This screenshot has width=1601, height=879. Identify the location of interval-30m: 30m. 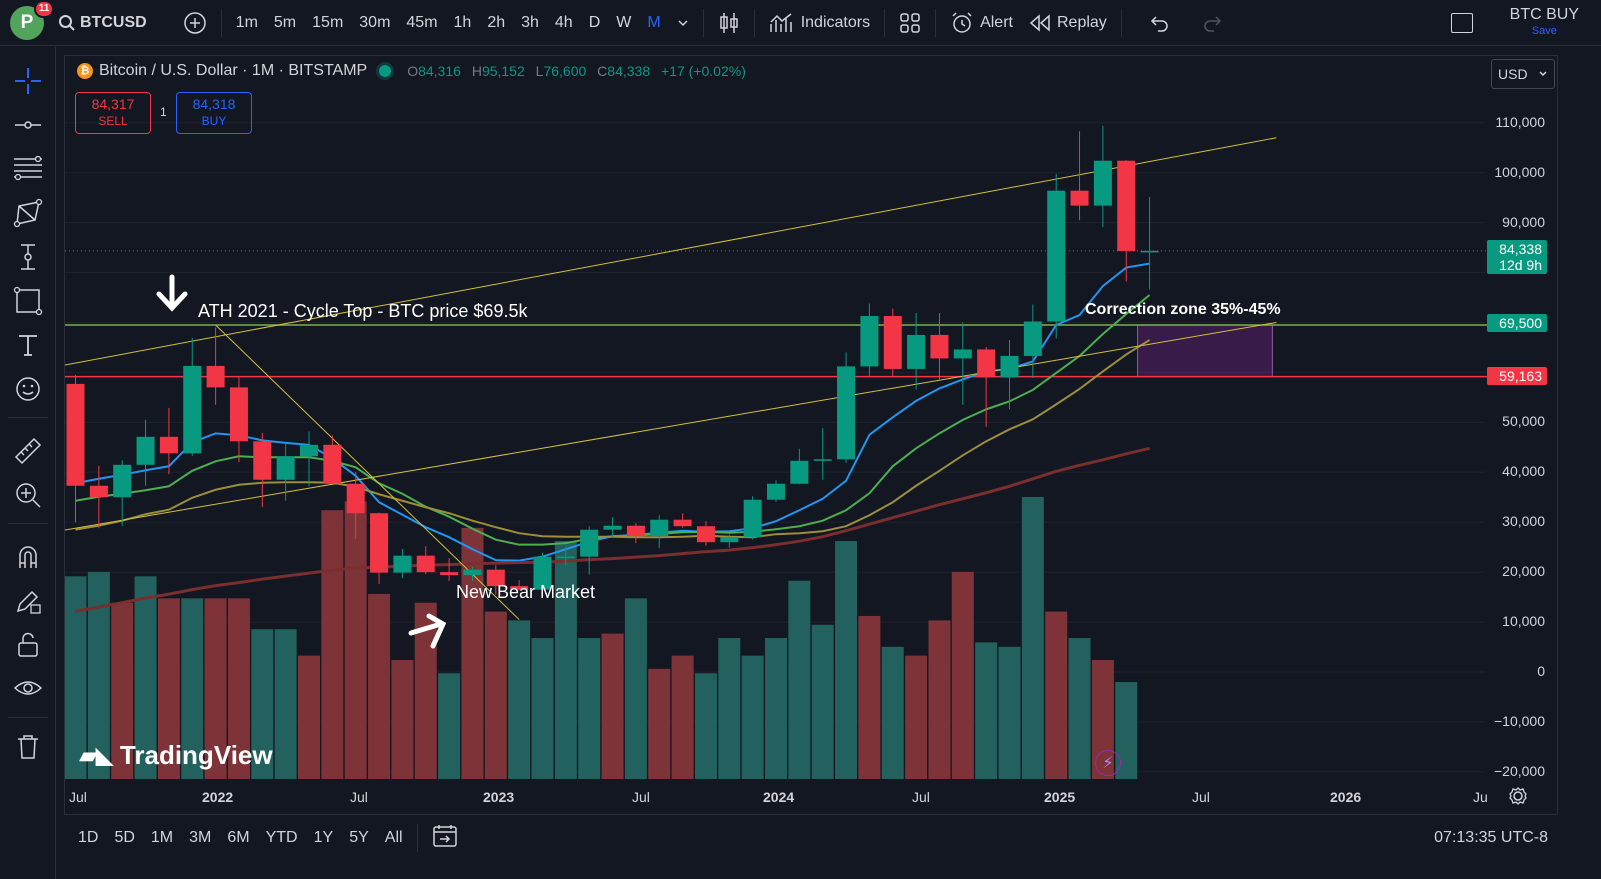
(375, 22).